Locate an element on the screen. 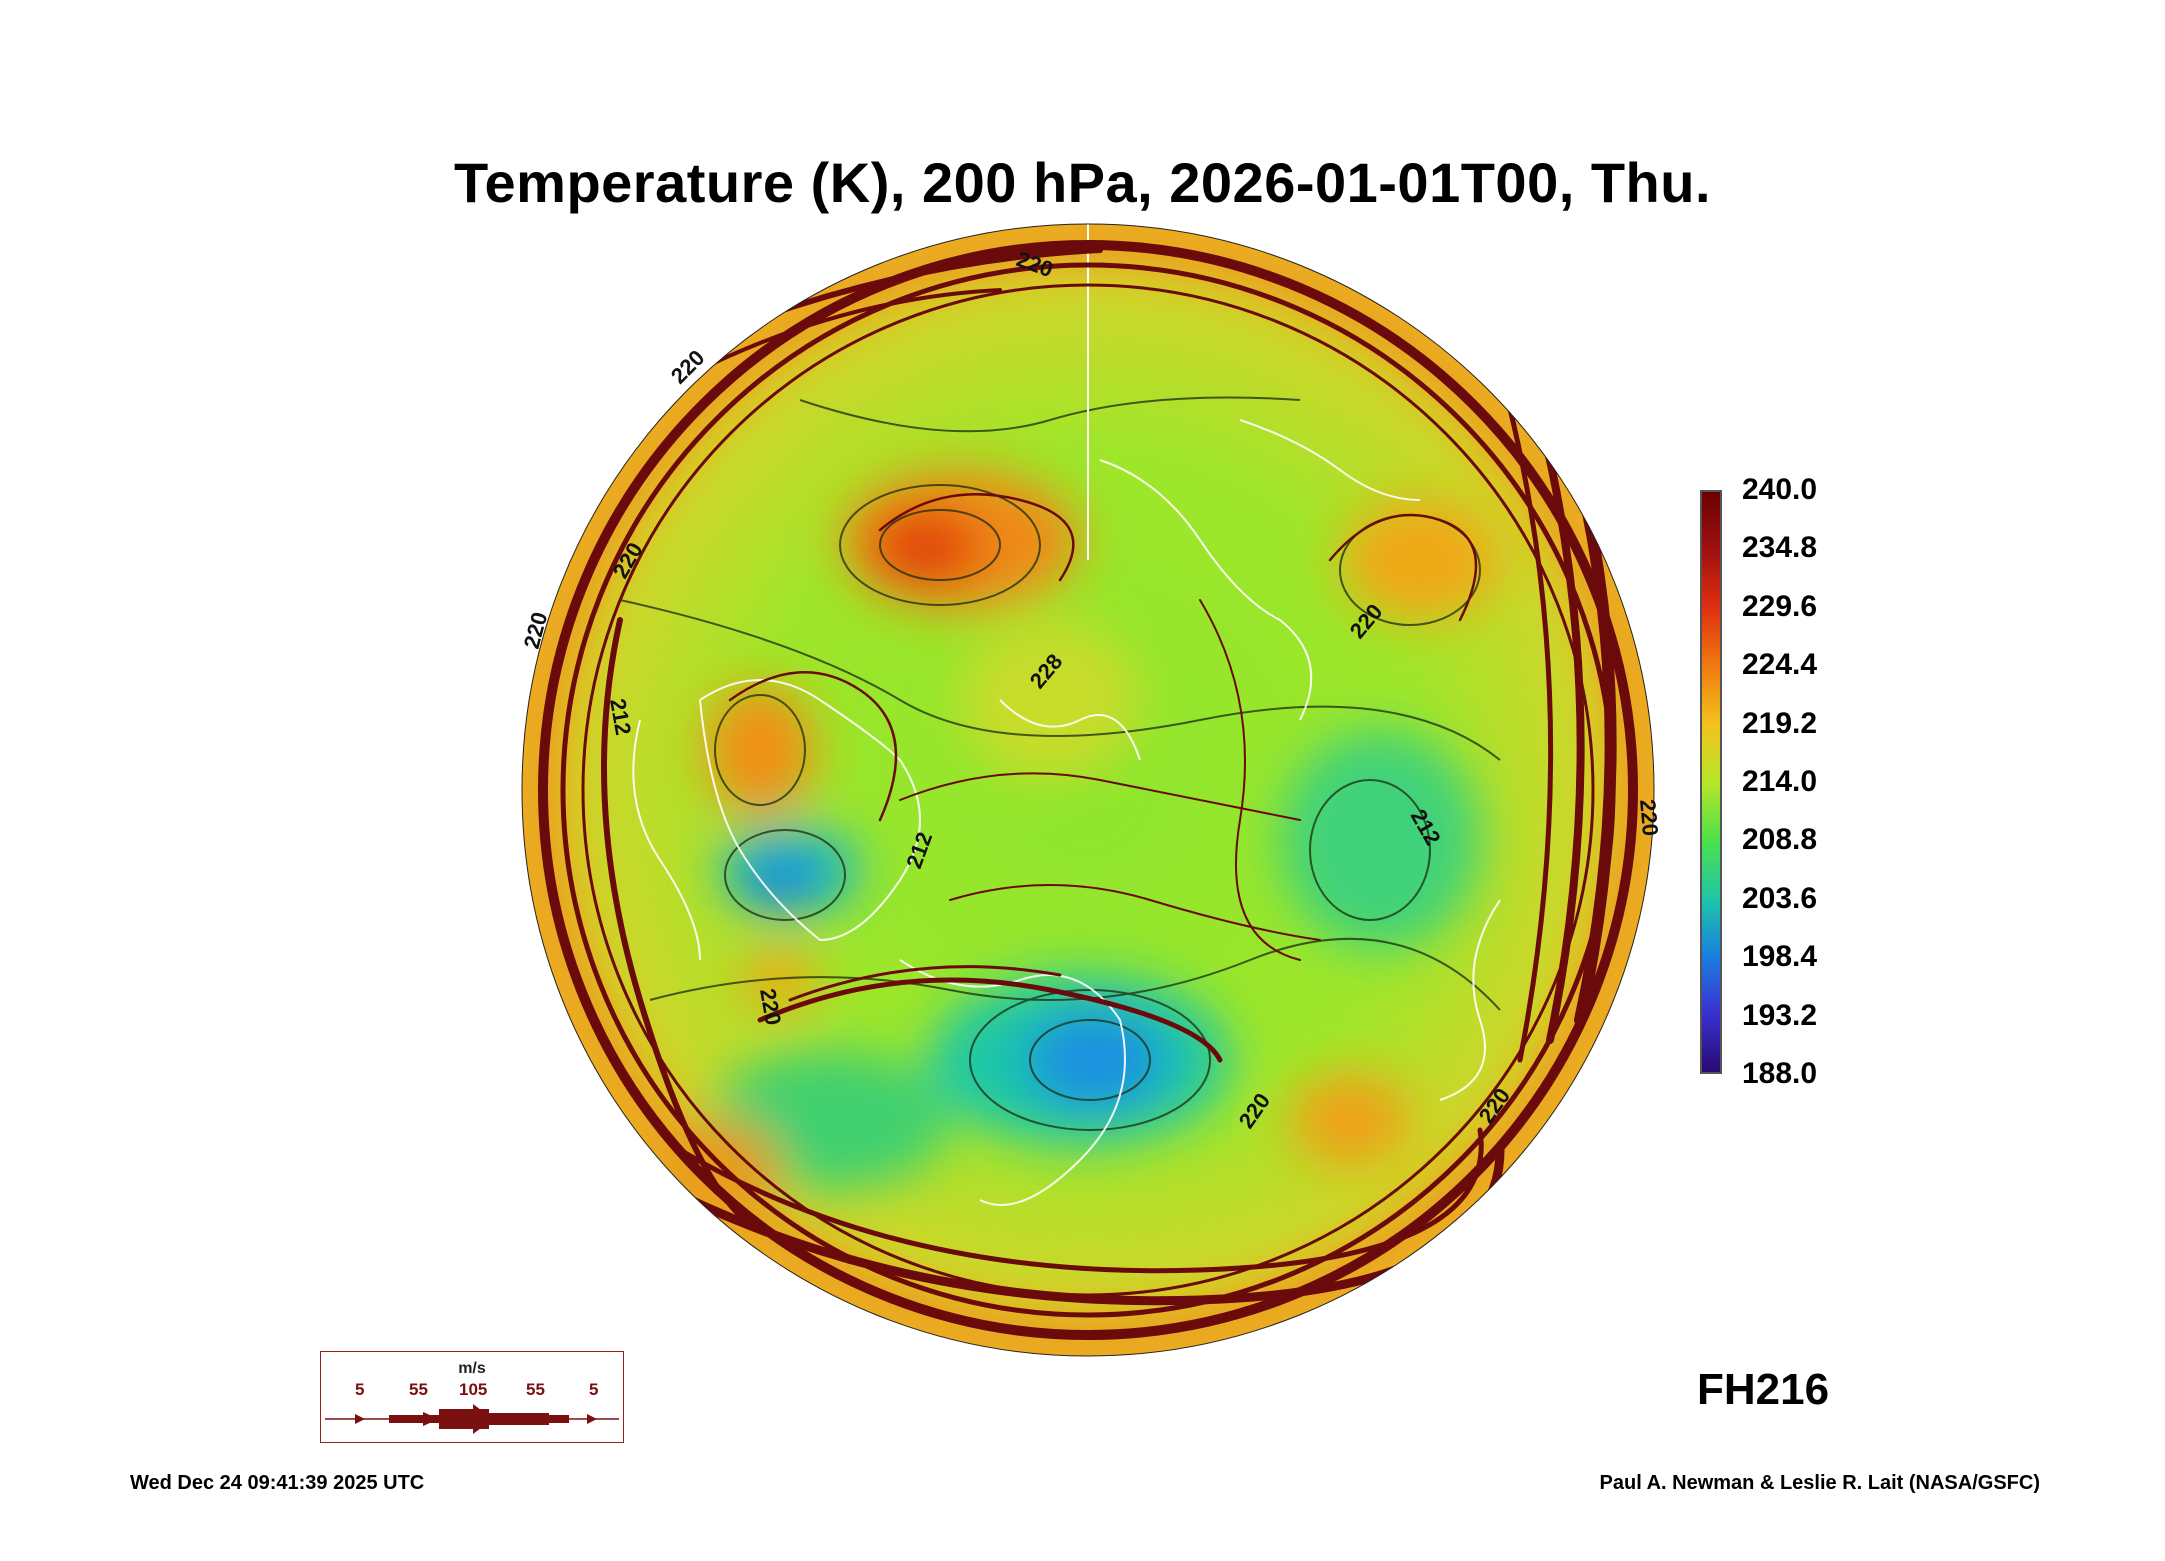 The image size is (2165, 1561). colorbar-tick-label: 214.0 is located at coordinates (1780, 781).